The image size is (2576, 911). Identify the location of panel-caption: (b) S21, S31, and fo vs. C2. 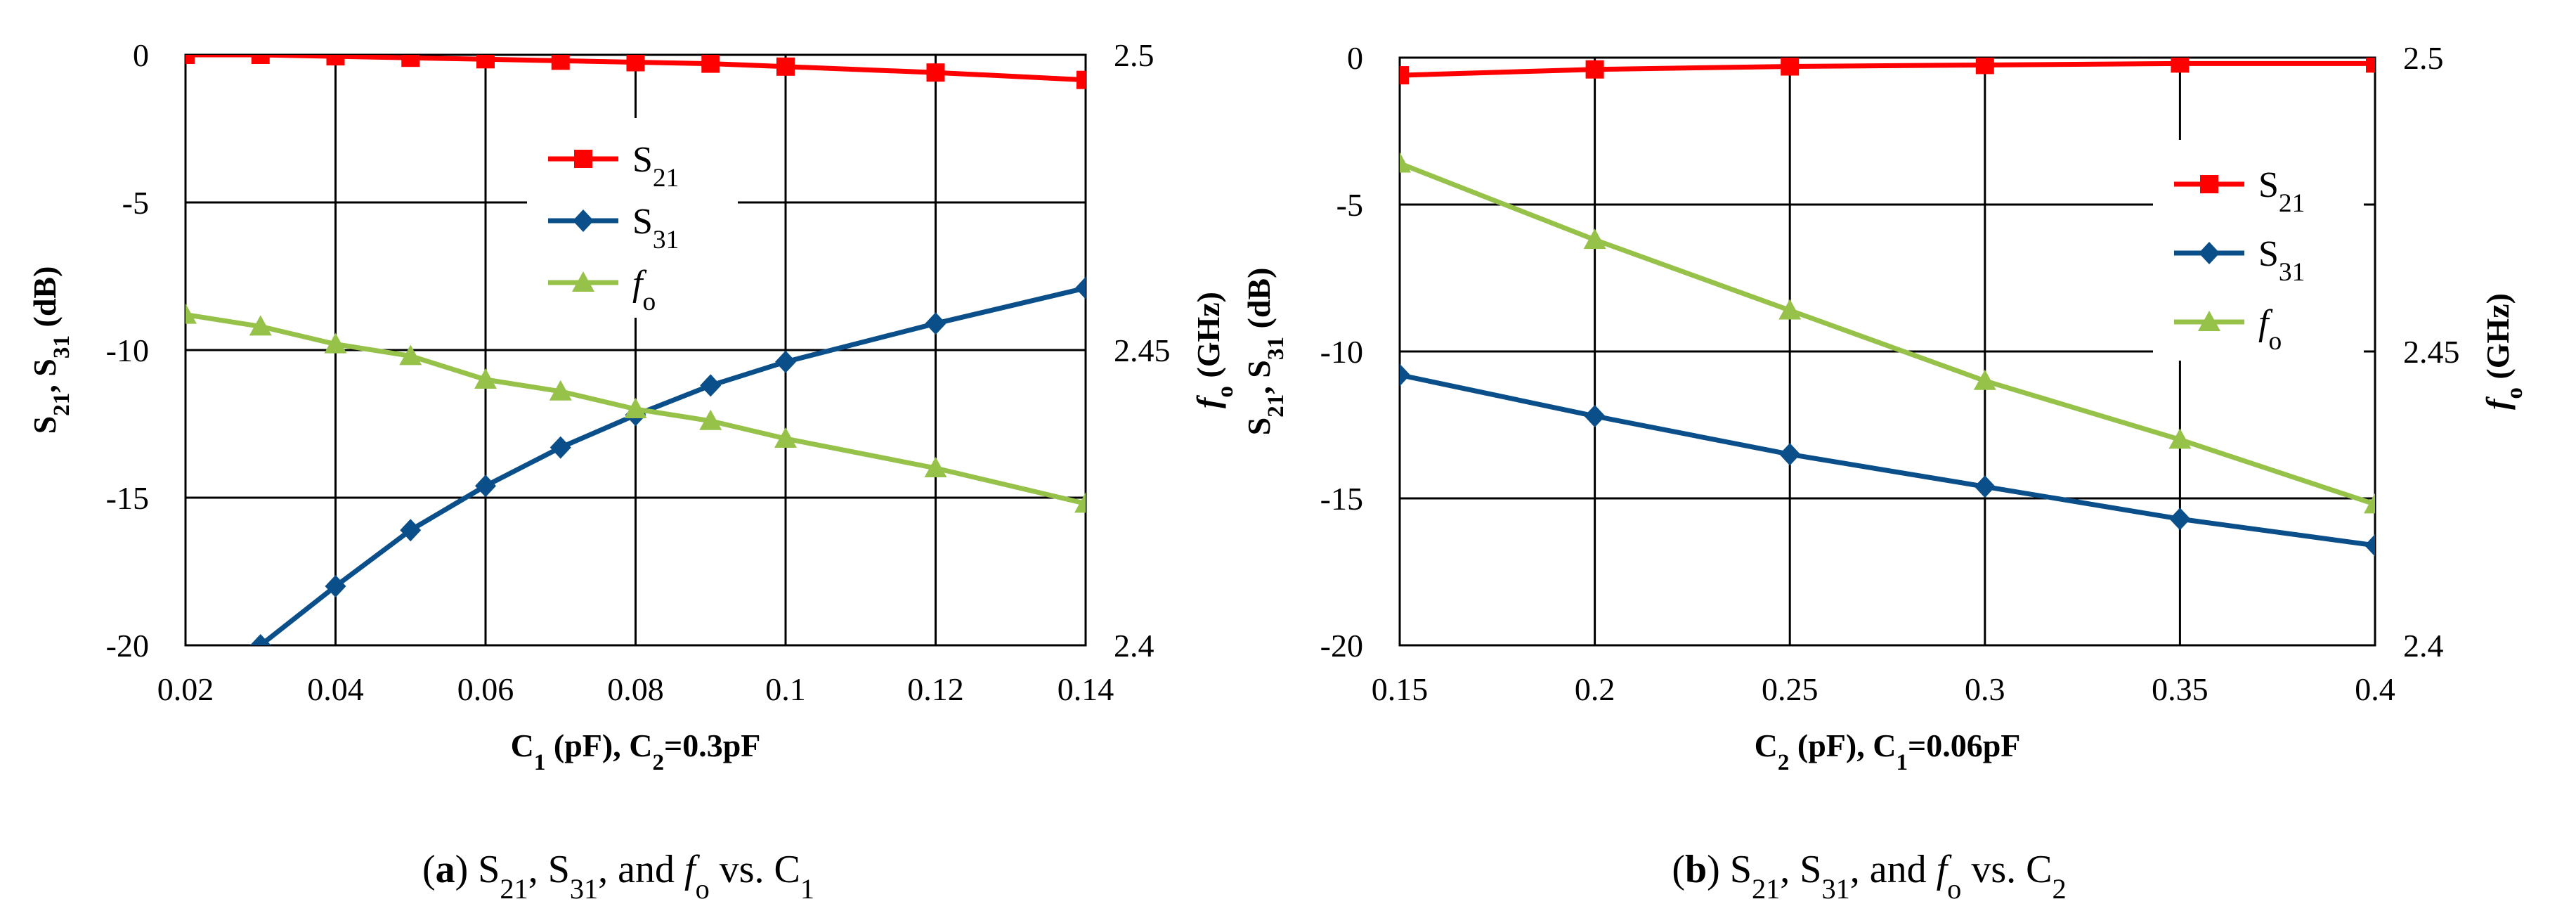
(1869, 876).